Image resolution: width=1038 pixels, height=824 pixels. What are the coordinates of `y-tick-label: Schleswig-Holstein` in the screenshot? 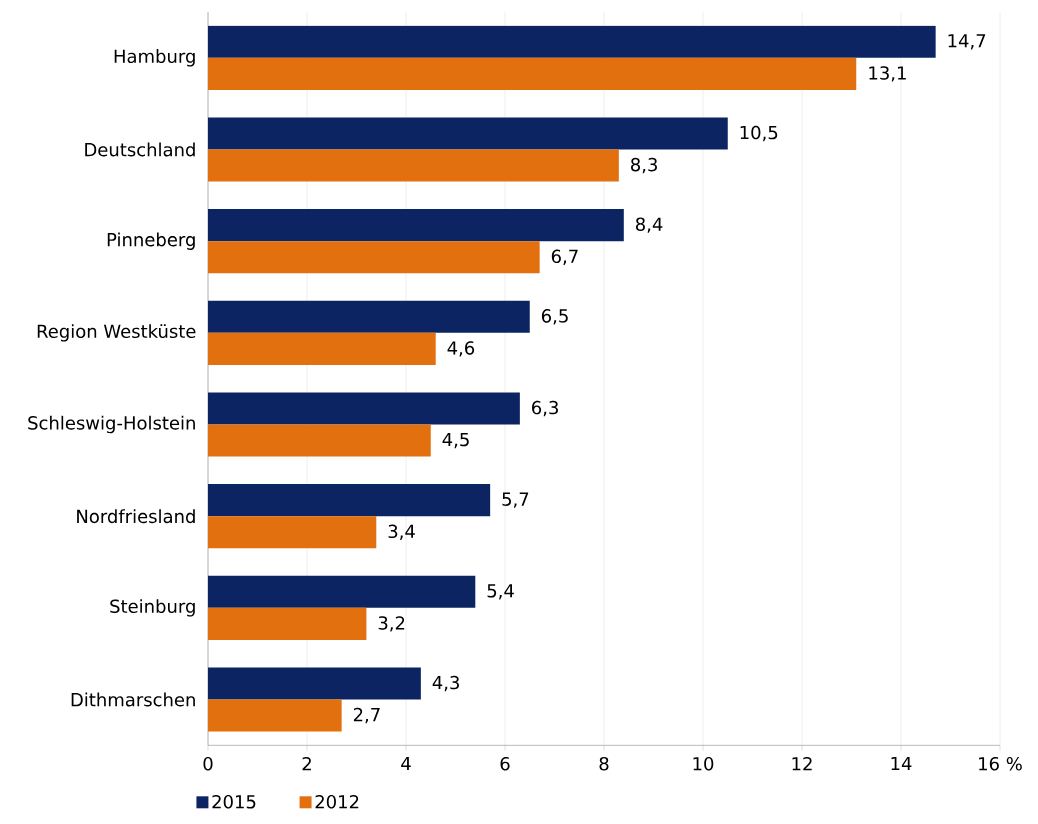 It's located at (111, 424).